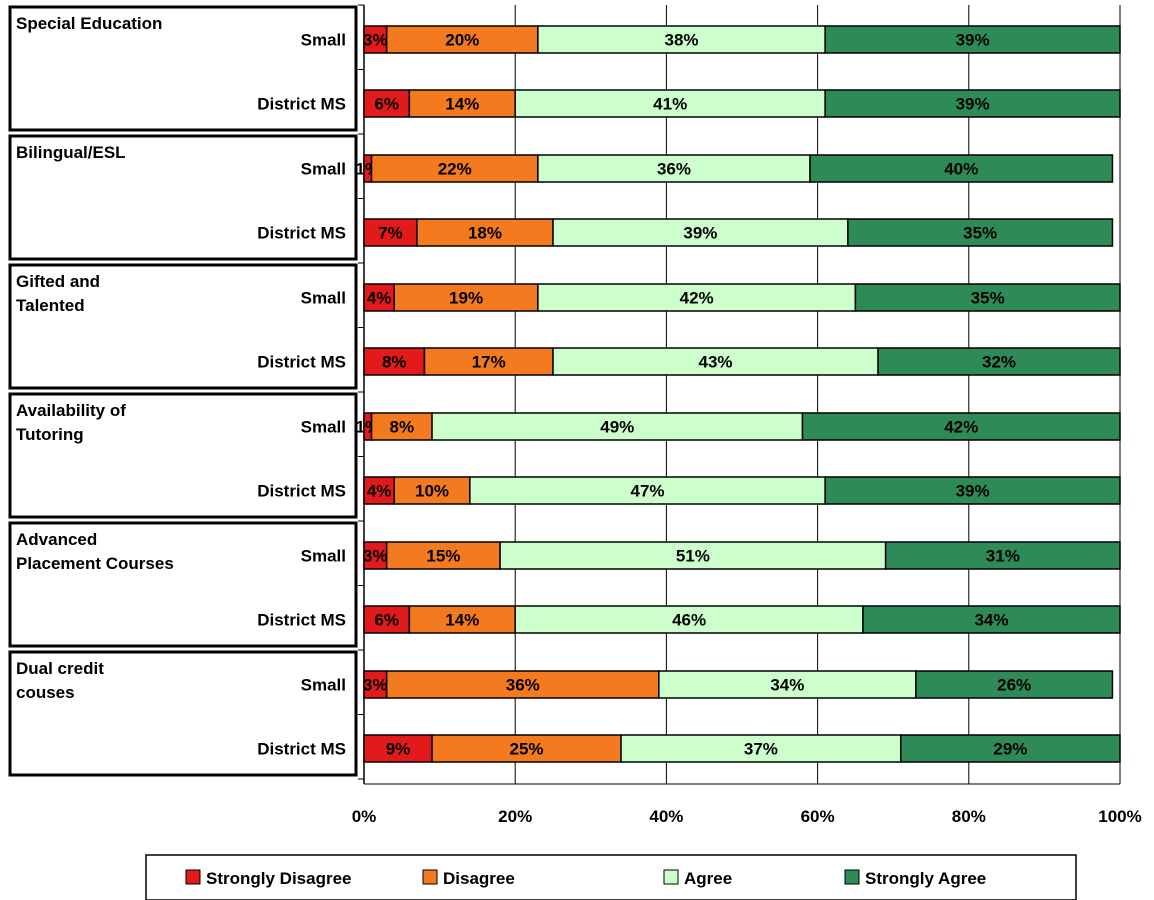 This screenshot has width=1154, height=900. What do you see at coordinates (58, 293) in the screenshot?
I see `category-label: Gifted and Talented` at bounding box center [58, 293].